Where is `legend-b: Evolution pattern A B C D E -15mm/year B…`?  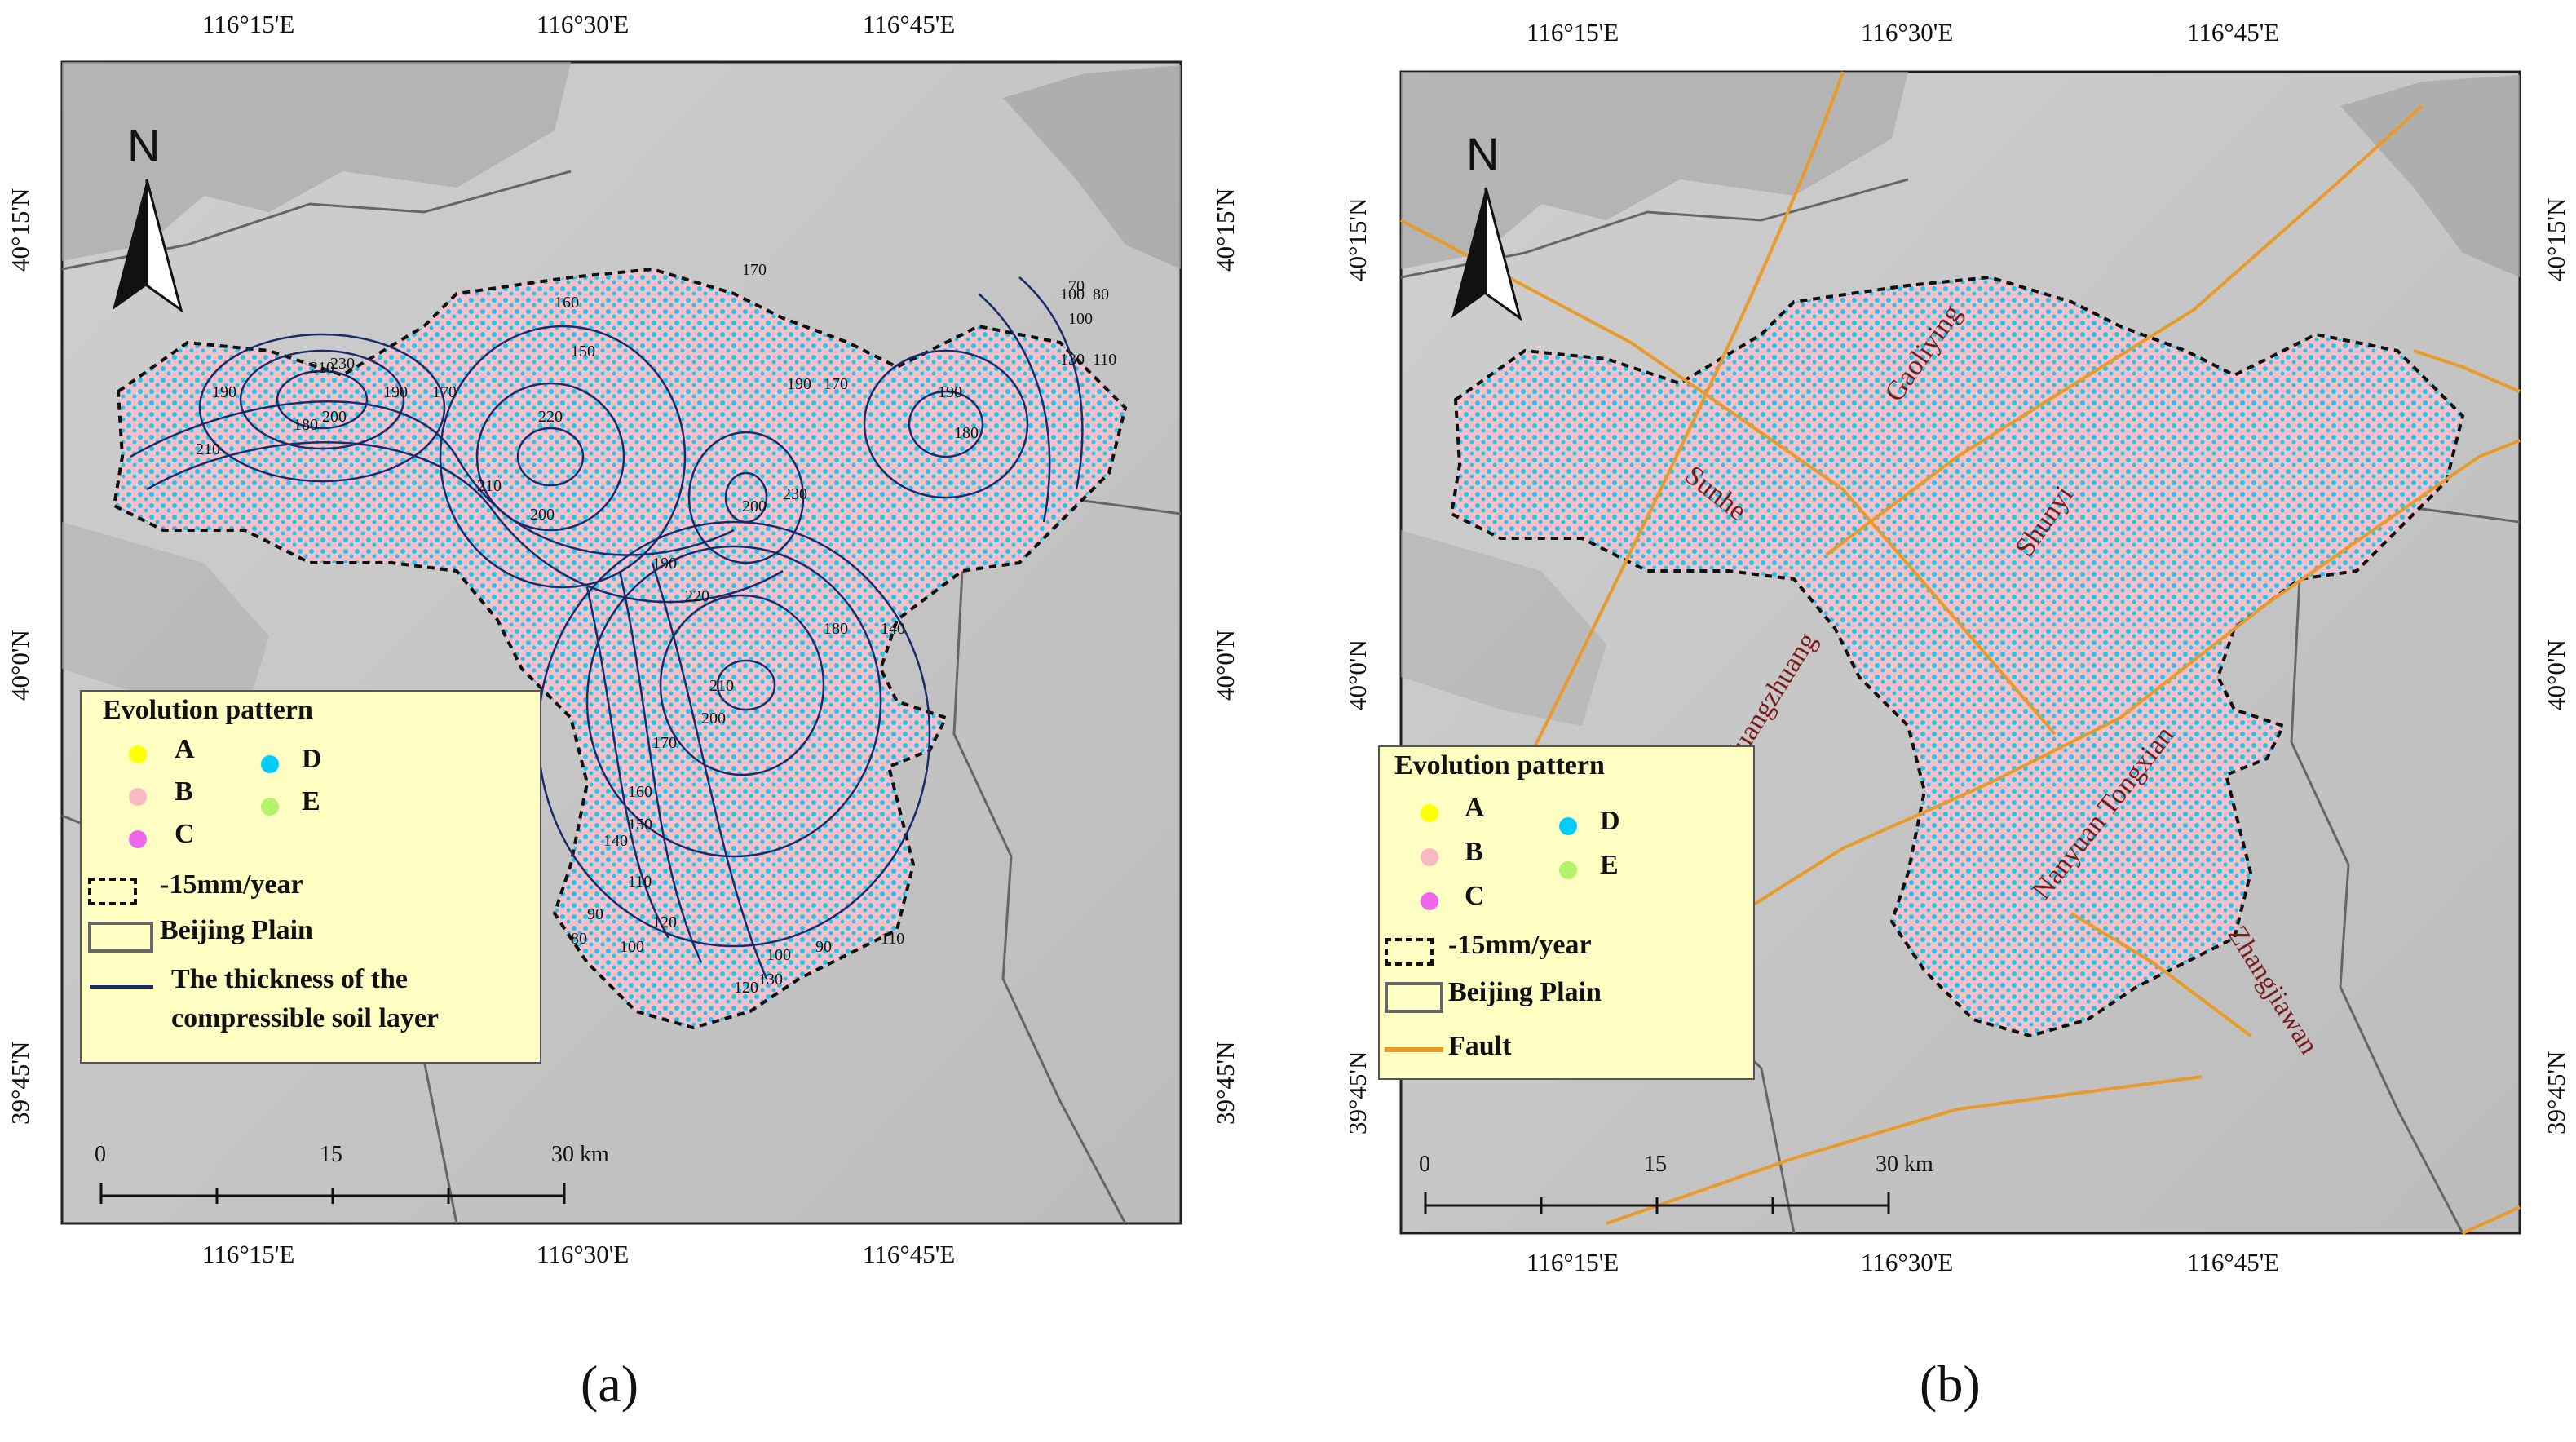 legend-b: Evolution pattern A B C D E -15mm/year B… is located at coordinates (1566, 912).